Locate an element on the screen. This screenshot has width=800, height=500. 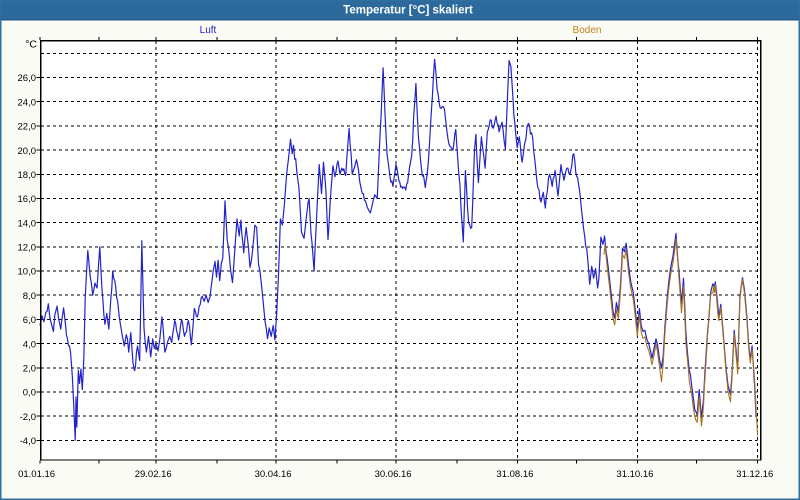
svg-text: 30.04.16 is located at coordinates (273, 474).